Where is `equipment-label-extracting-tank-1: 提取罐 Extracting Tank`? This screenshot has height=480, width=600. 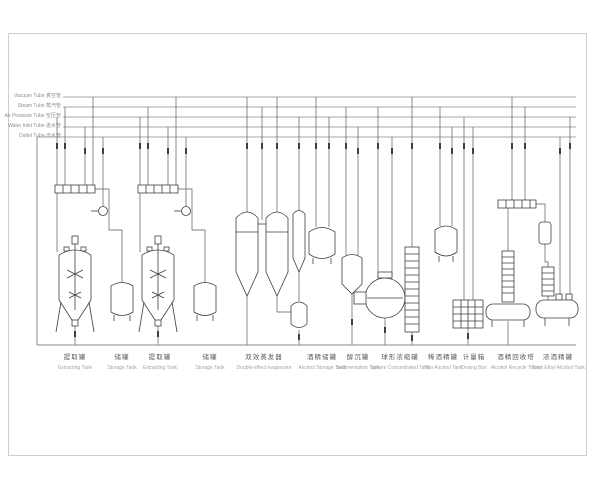 equipment-label-extracting-tank-1: 提取罐 Extracting Tank is located at coordinates (75, 362).